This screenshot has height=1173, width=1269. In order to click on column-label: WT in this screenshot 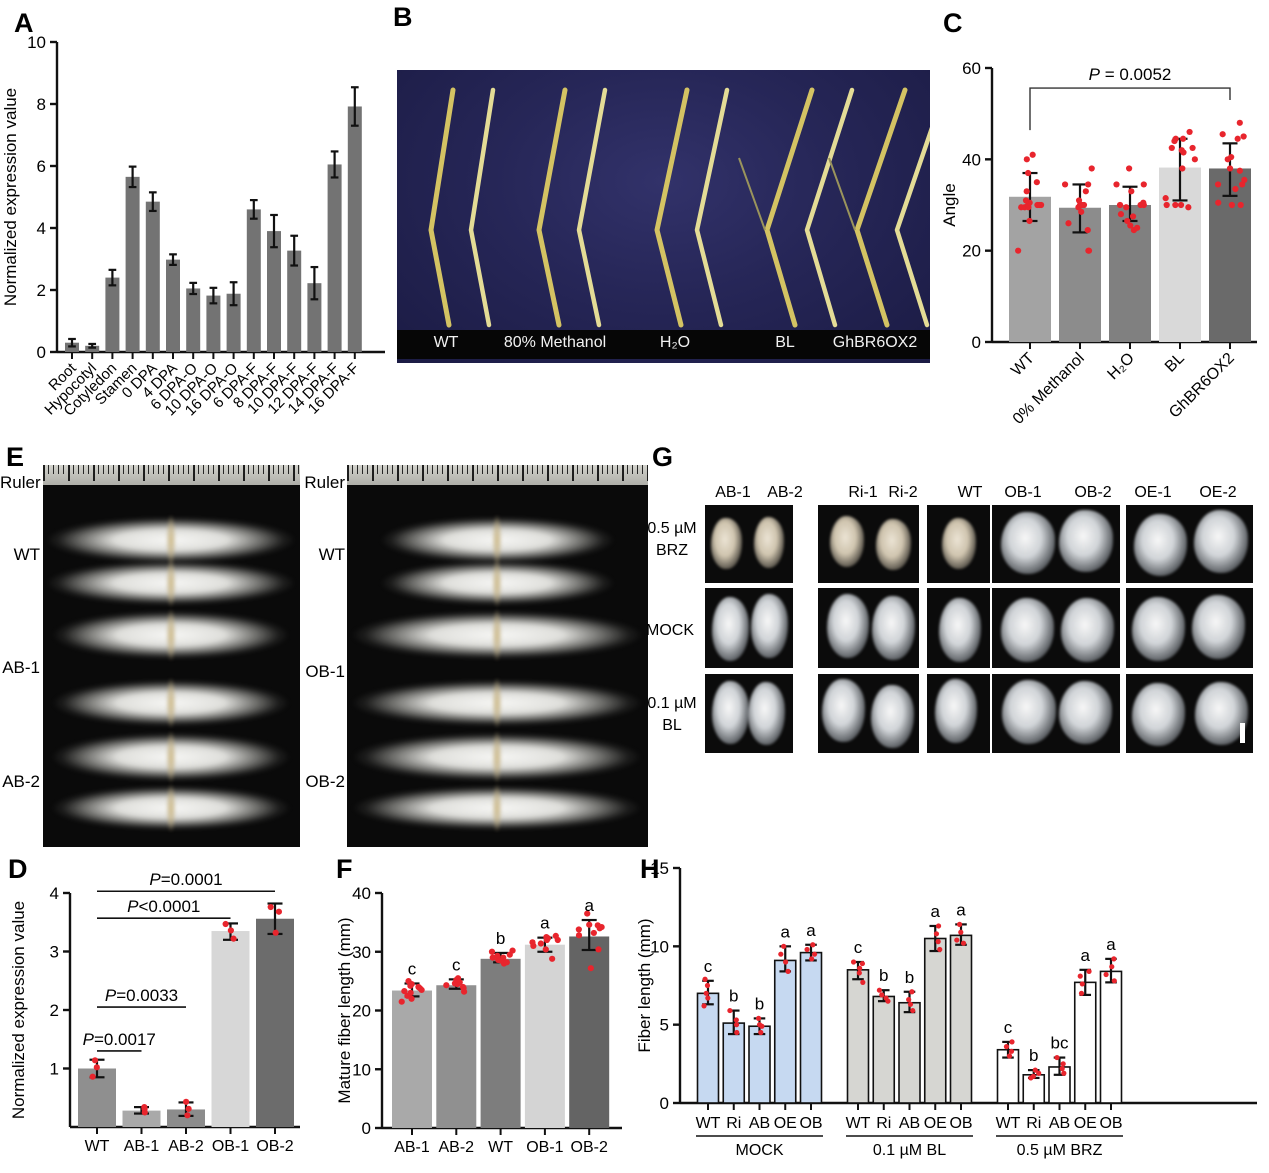, I will do `click(970, 492)`.